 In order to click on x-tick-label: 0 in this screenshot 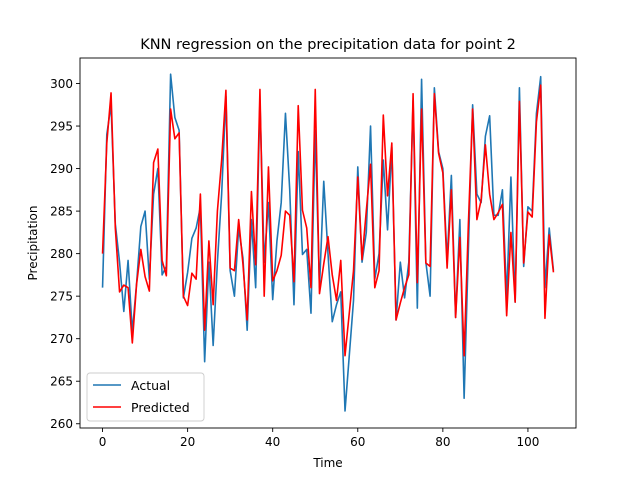, I will do `click(103, 442)`.